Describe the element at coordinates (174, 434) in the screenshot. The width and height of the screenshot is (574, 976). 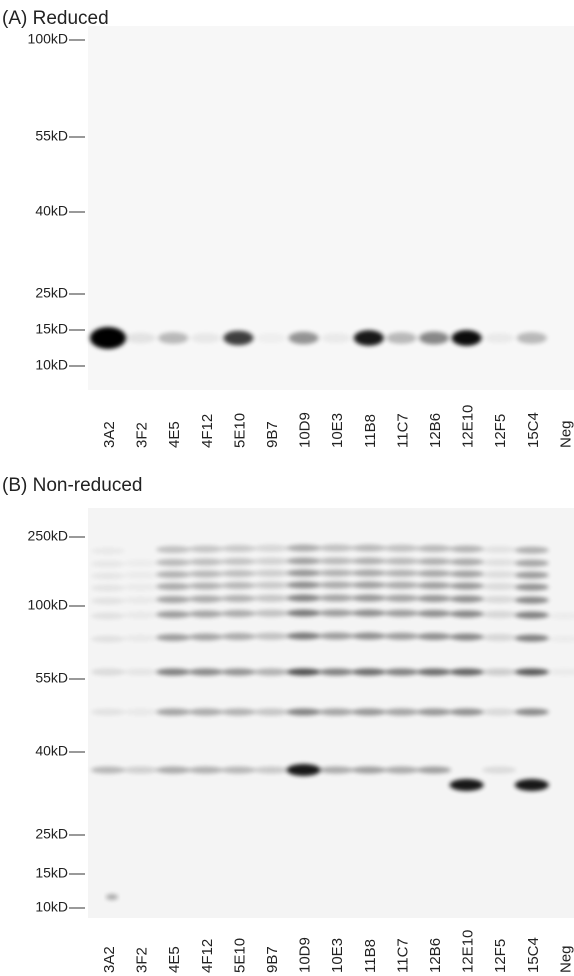
I see `lane-label: 4E5` at that location.